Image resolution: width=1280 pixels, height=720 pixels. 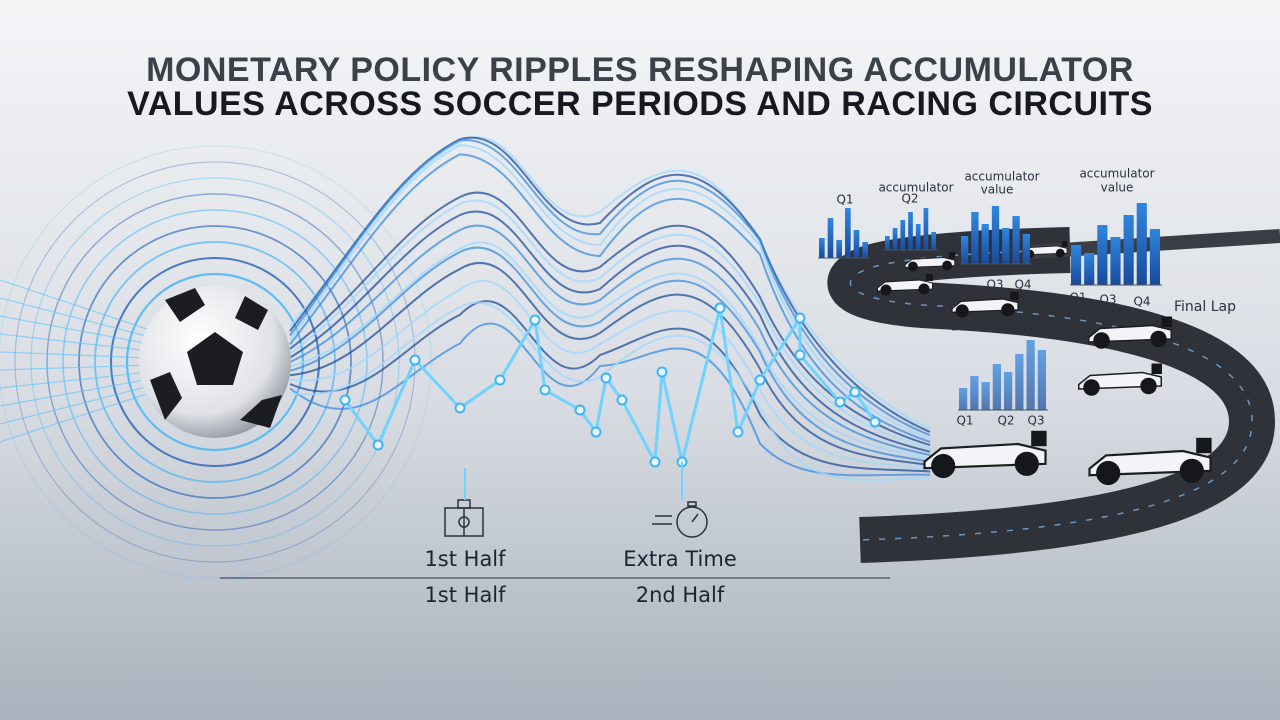 I want to click on stopwatch-icon, so click(x=680, y=519).